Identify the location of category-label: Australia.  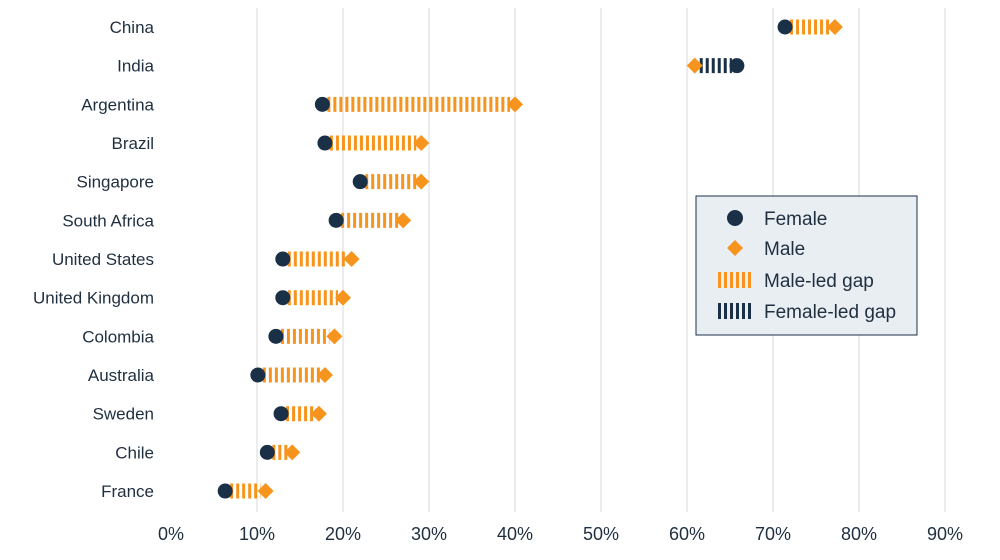
(121, 375).